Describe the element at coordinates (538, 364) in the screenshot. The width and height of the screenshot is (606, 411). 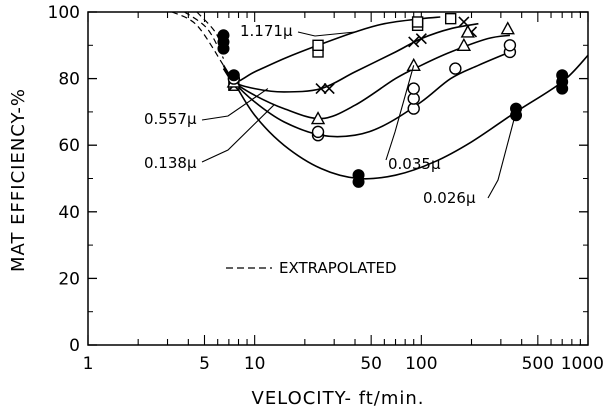
I see `x-tick-label: 500` at that location.